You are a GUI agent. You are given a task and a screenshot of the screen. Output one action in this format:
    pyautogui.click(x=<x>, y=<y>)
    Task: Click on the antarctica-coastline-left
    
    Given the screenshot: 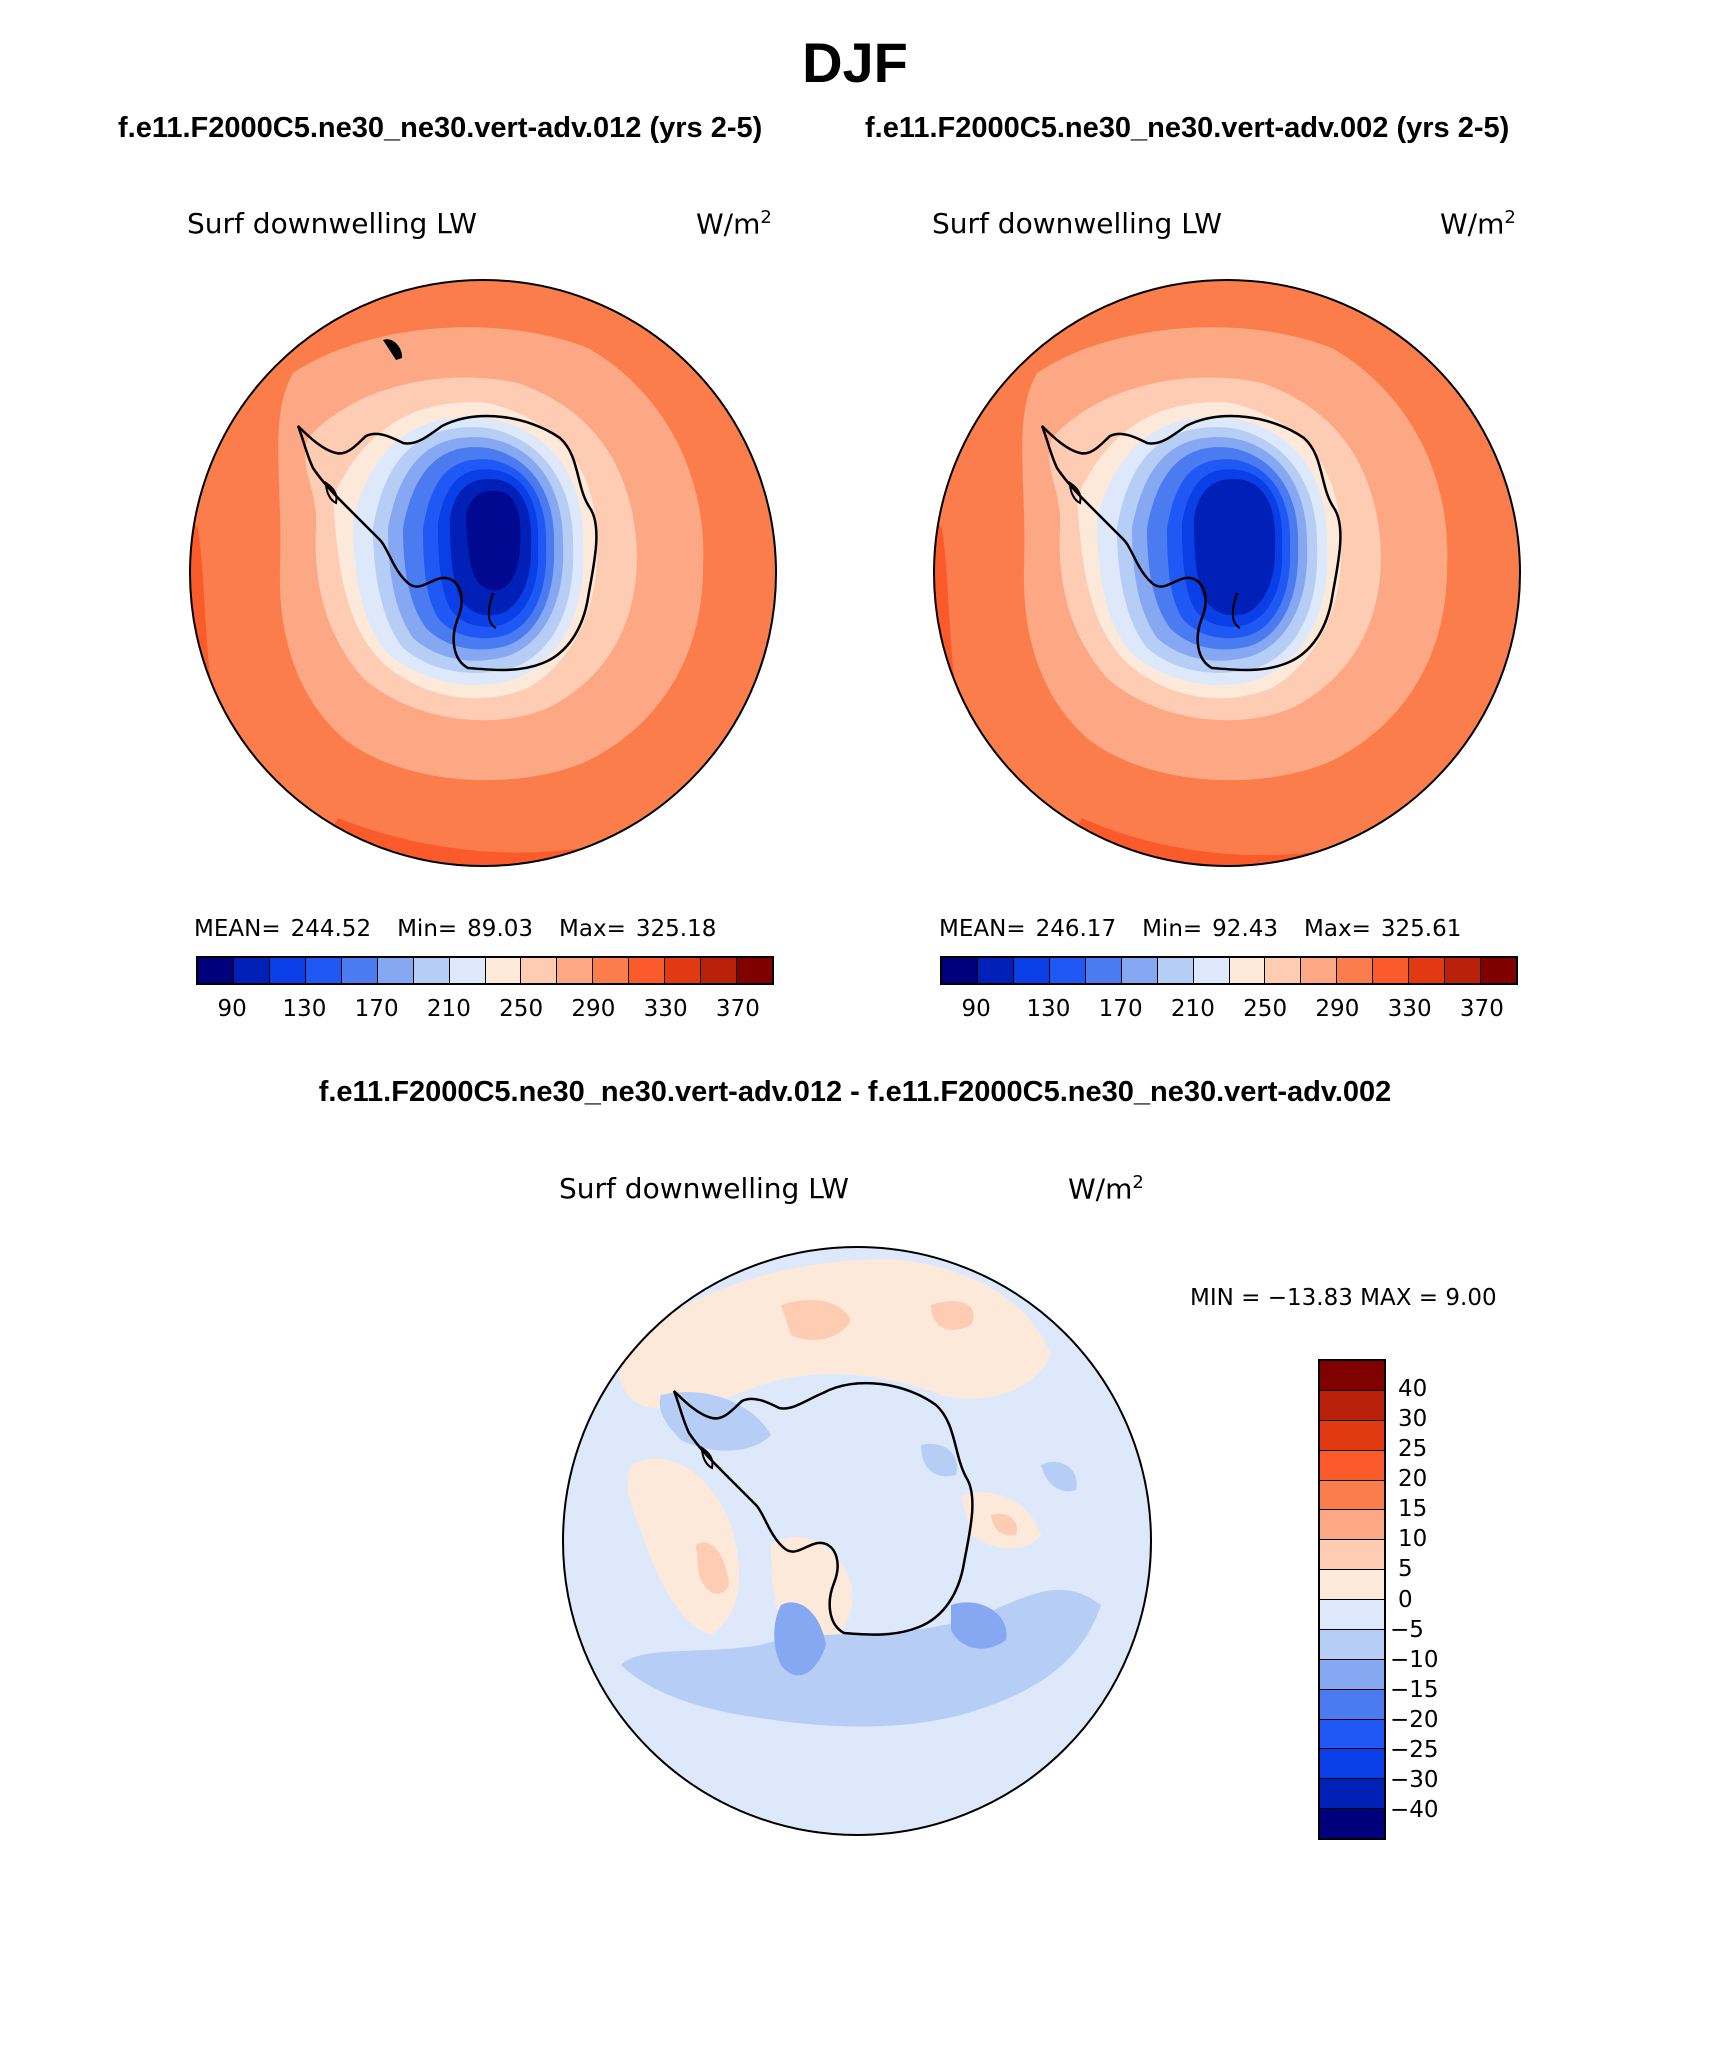 What is the action you would take?
    pyautogui.click(x=447, y=543)
    